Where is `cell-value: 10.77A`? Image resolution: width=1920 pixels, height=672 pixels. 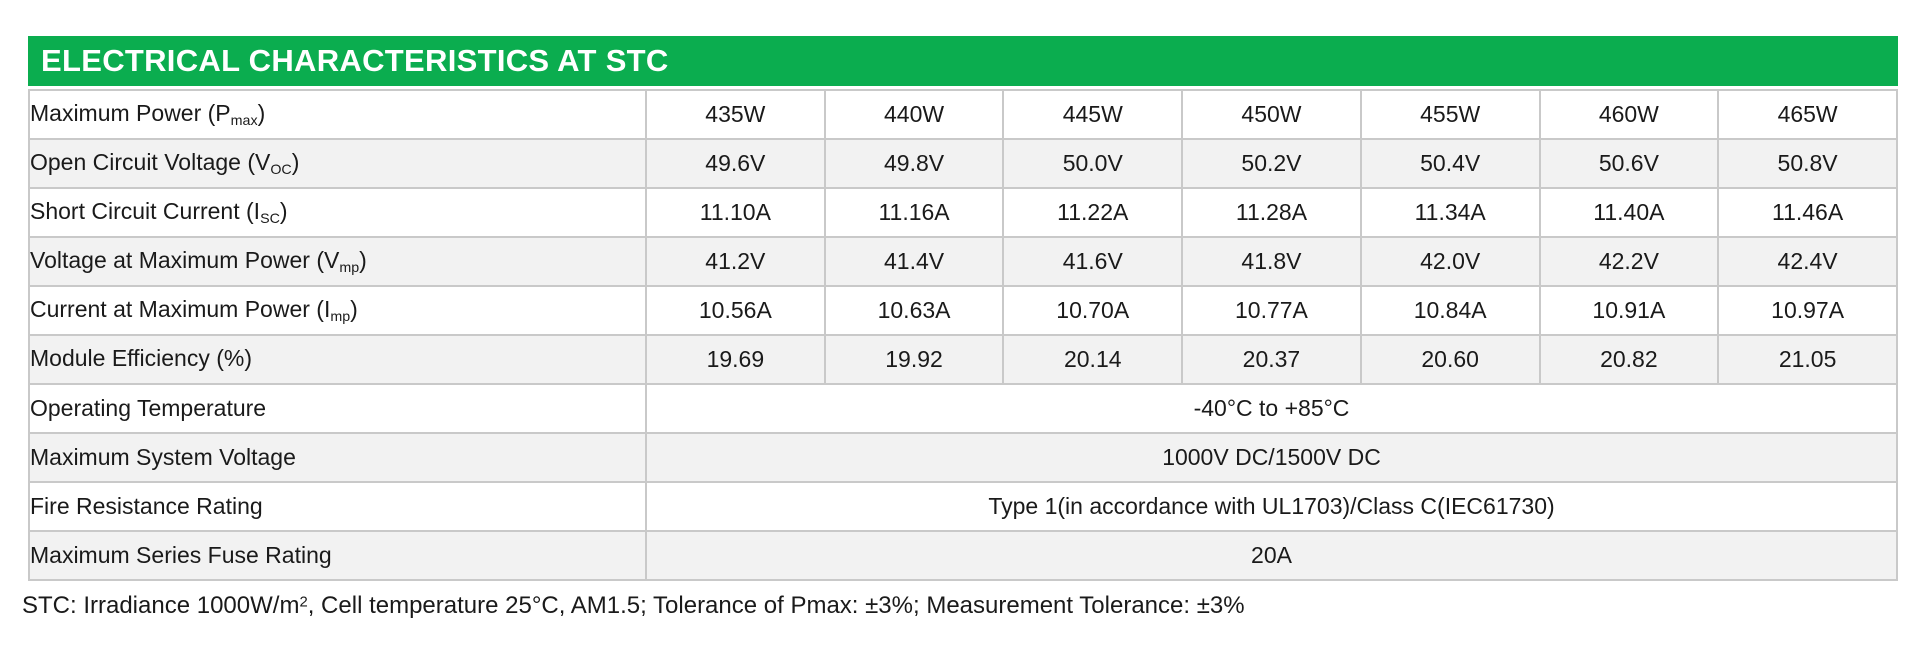 cell-value: 10.77A is located at coordinates (1271, 310).